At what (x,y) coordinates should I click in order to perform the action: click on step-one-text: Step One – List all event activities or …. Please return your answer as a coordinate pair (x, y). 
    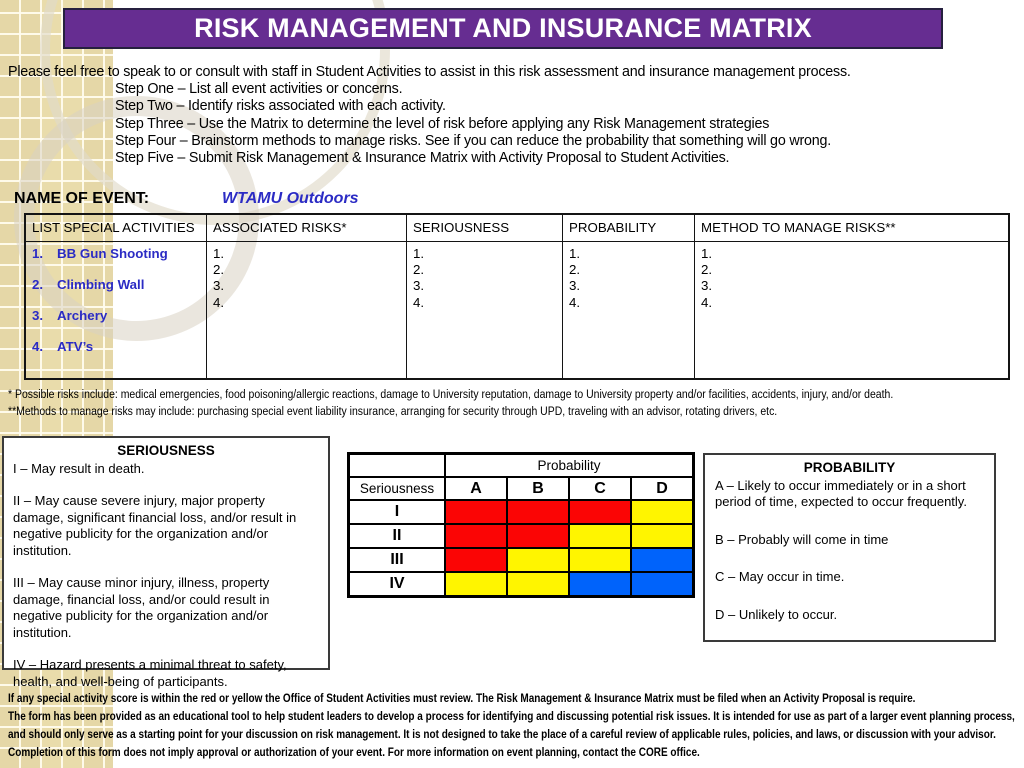
    Looking at the image, I should click on (259, 89).